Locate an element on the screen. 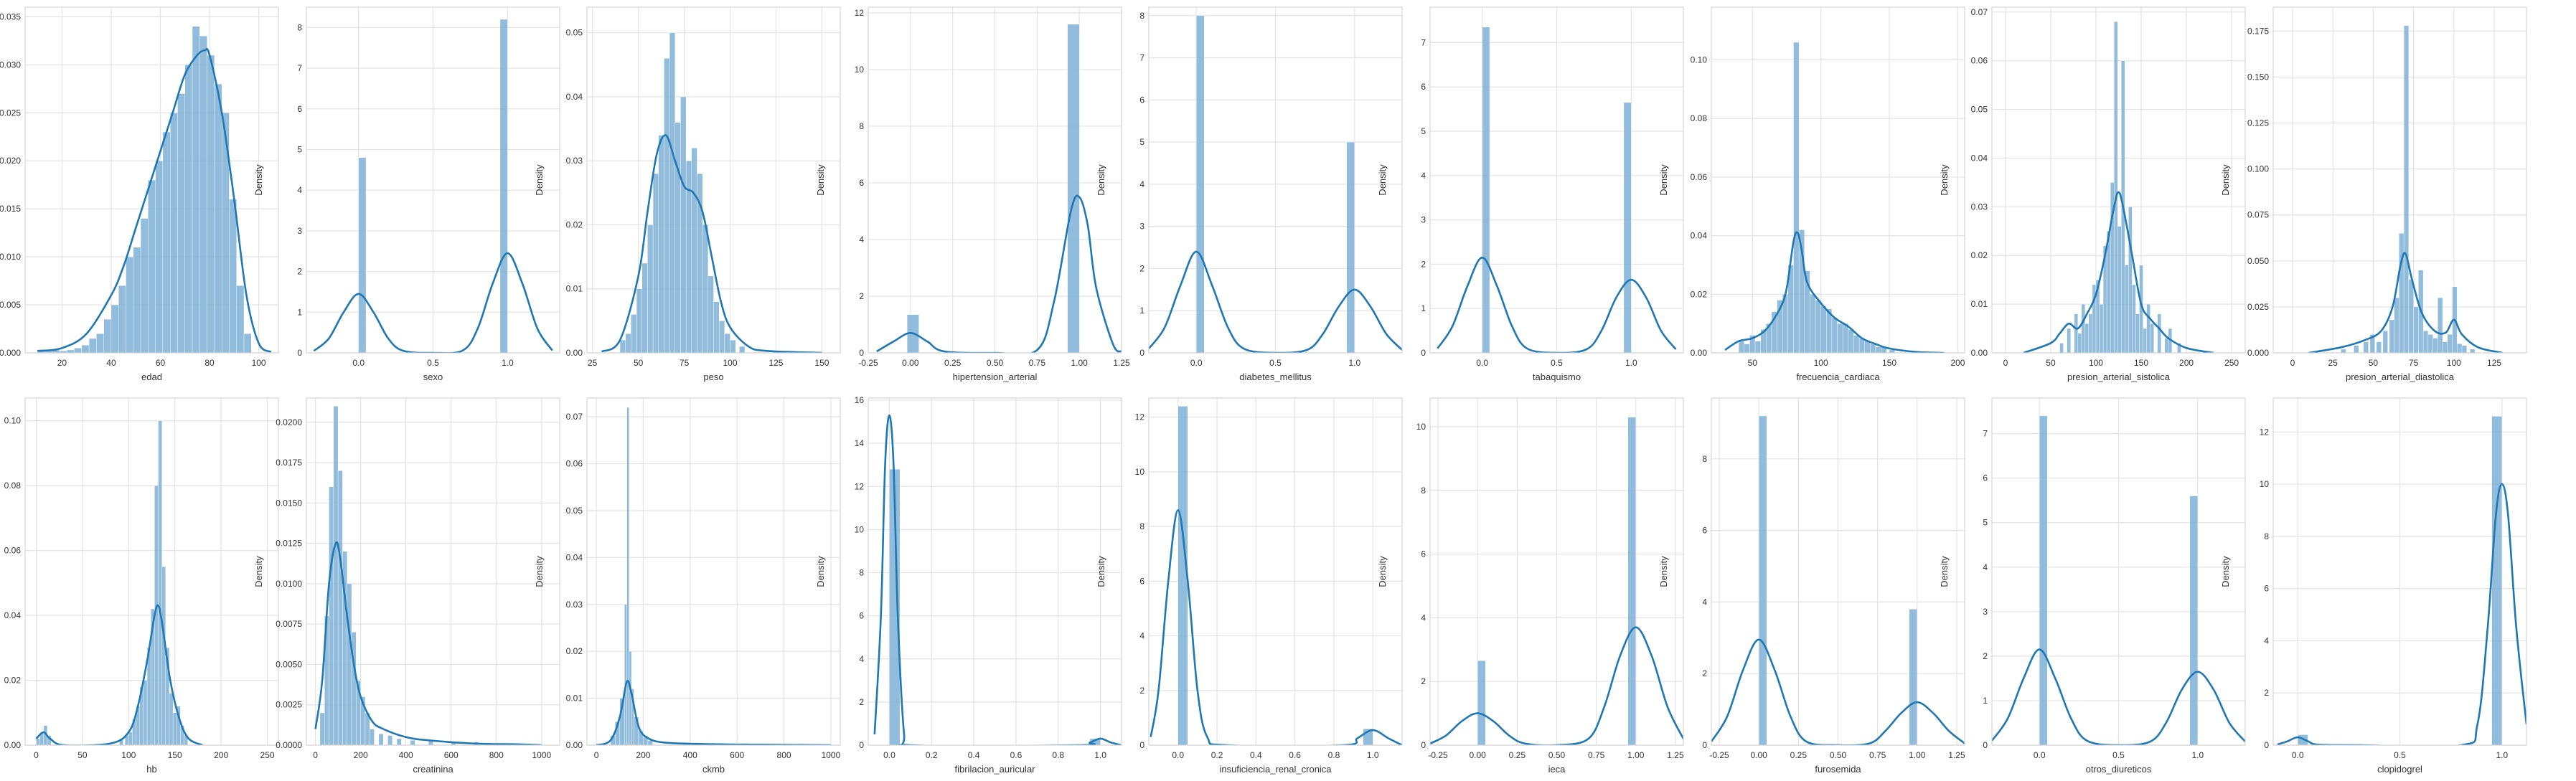 The width and height of the screenshot is (2576, 781). x-tick-label: 25 is located at coordinates (593, 363).